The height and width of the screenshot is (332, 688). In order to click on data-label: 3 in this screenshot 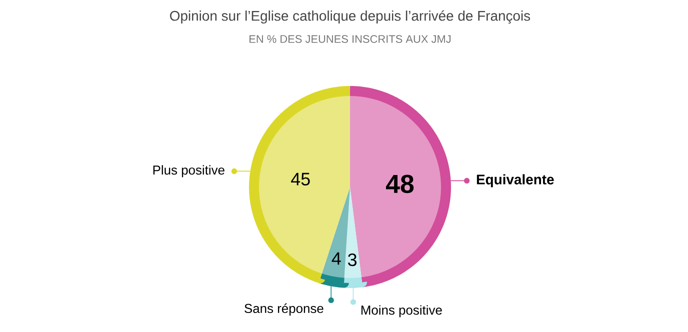, I will do `click(352, 259)`.